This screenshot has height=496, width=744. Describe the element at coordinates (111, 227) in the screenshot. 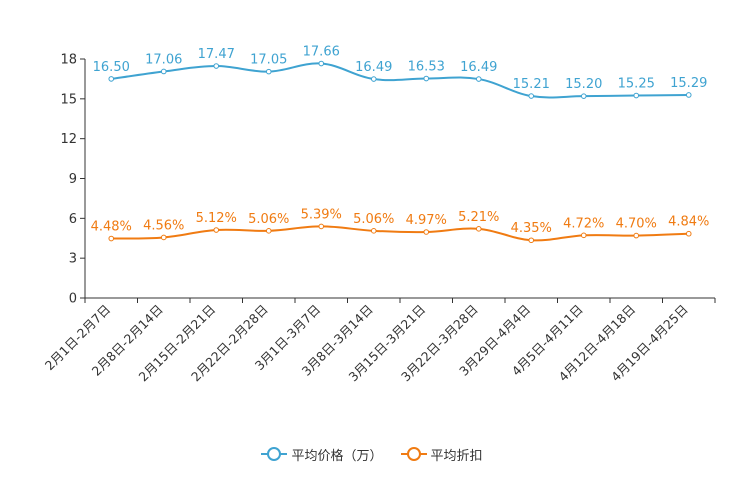

I see `data-label-discount: 4.48%` at that location.